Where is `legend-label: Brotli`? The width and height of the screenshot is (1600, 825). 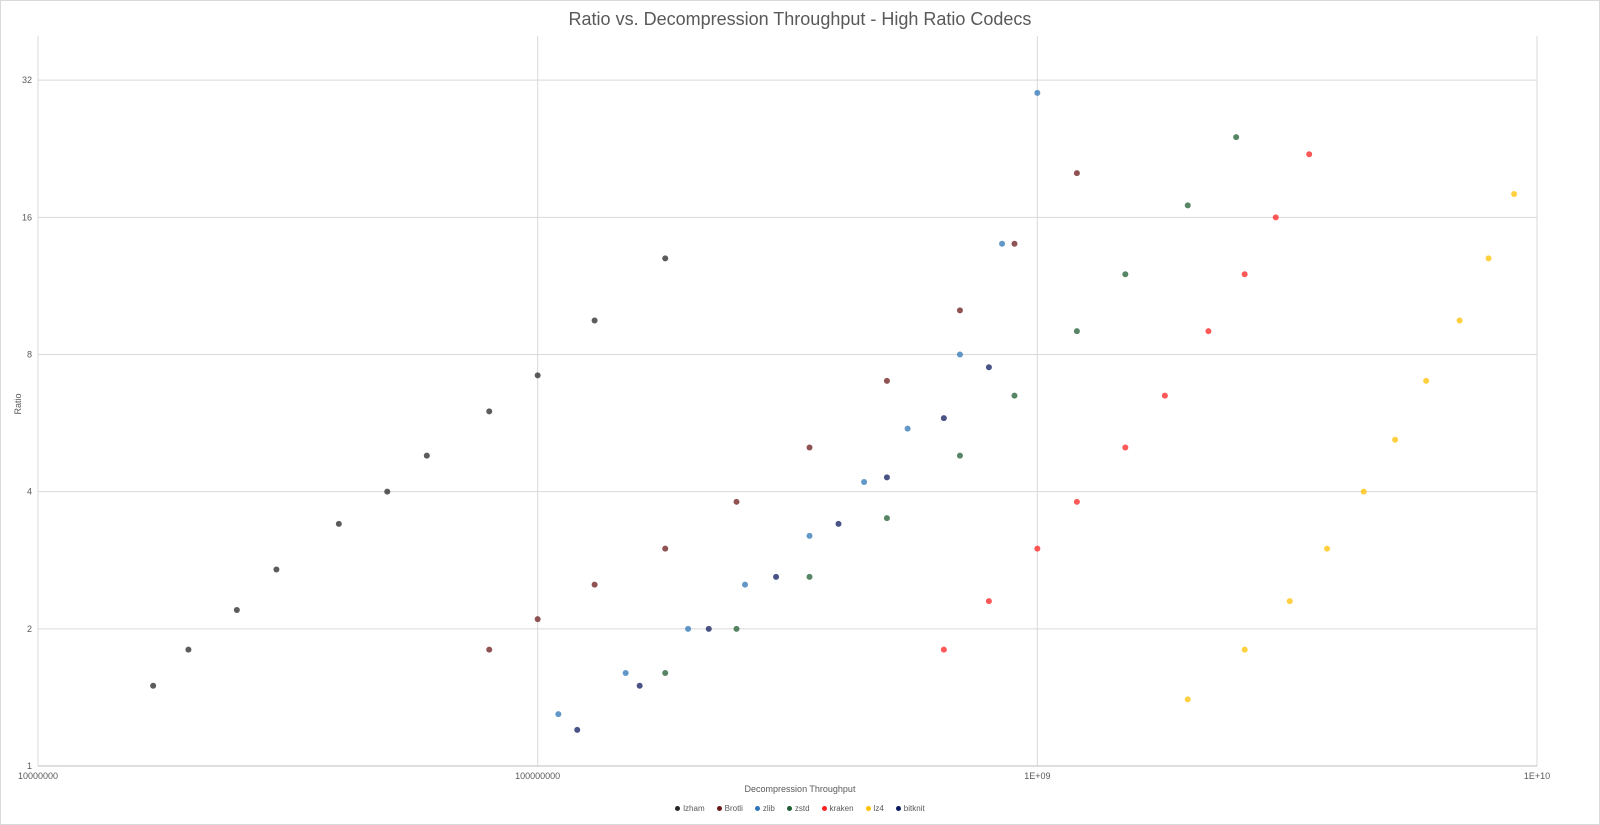 legend-label: Brotli is located at coordinates (733, 808).